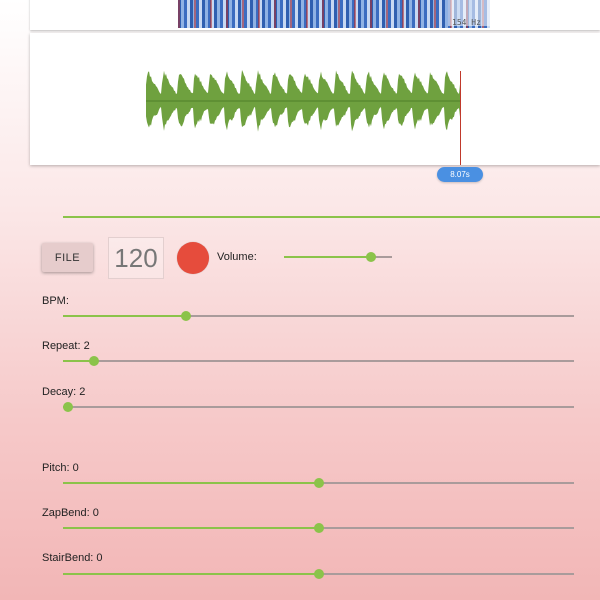 This screenshot has width=600, height=600. I want to click on decay-label: Decay: 2, so click(64, 392).